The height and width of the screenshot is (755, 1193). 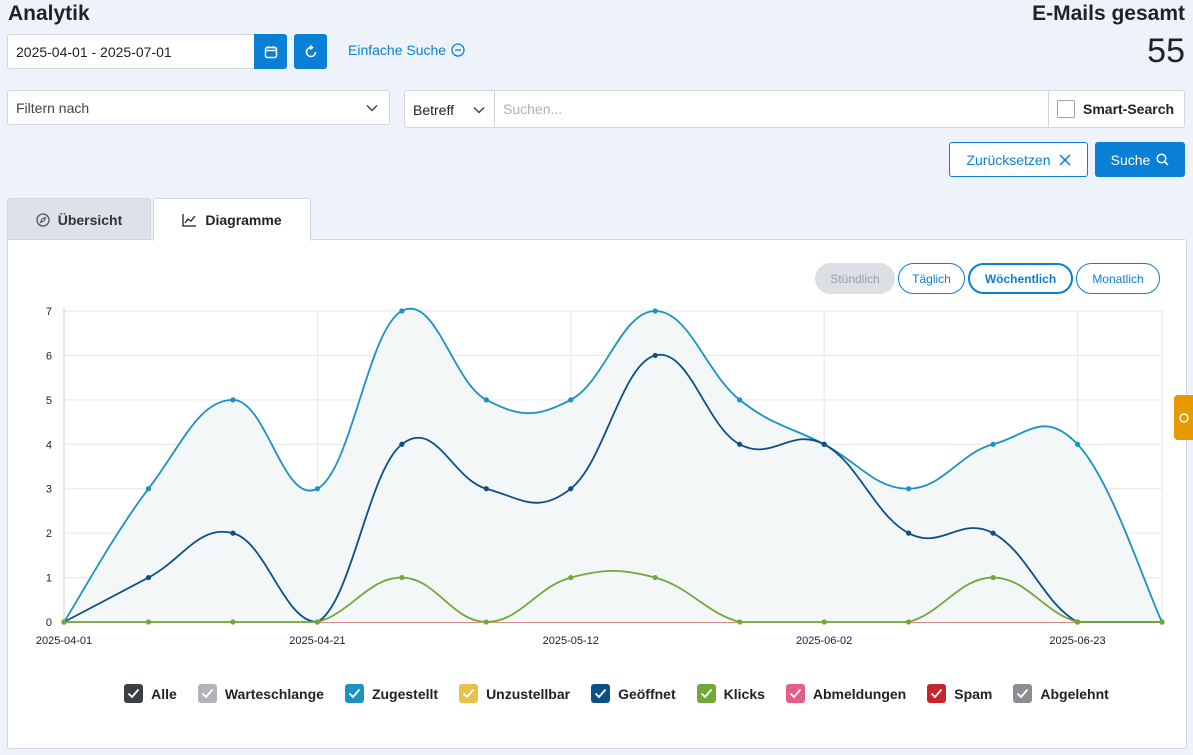 I want to click on reset-button: Zurücksetzen, so click(x=1018, y=159).